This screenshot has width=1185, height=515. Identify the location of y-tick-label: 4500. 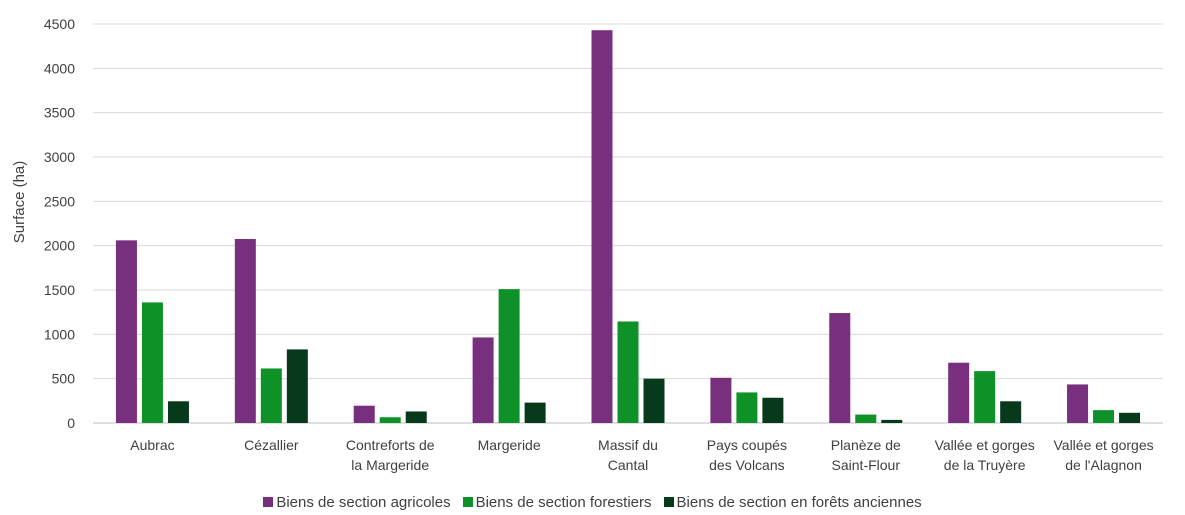
(59, 24).